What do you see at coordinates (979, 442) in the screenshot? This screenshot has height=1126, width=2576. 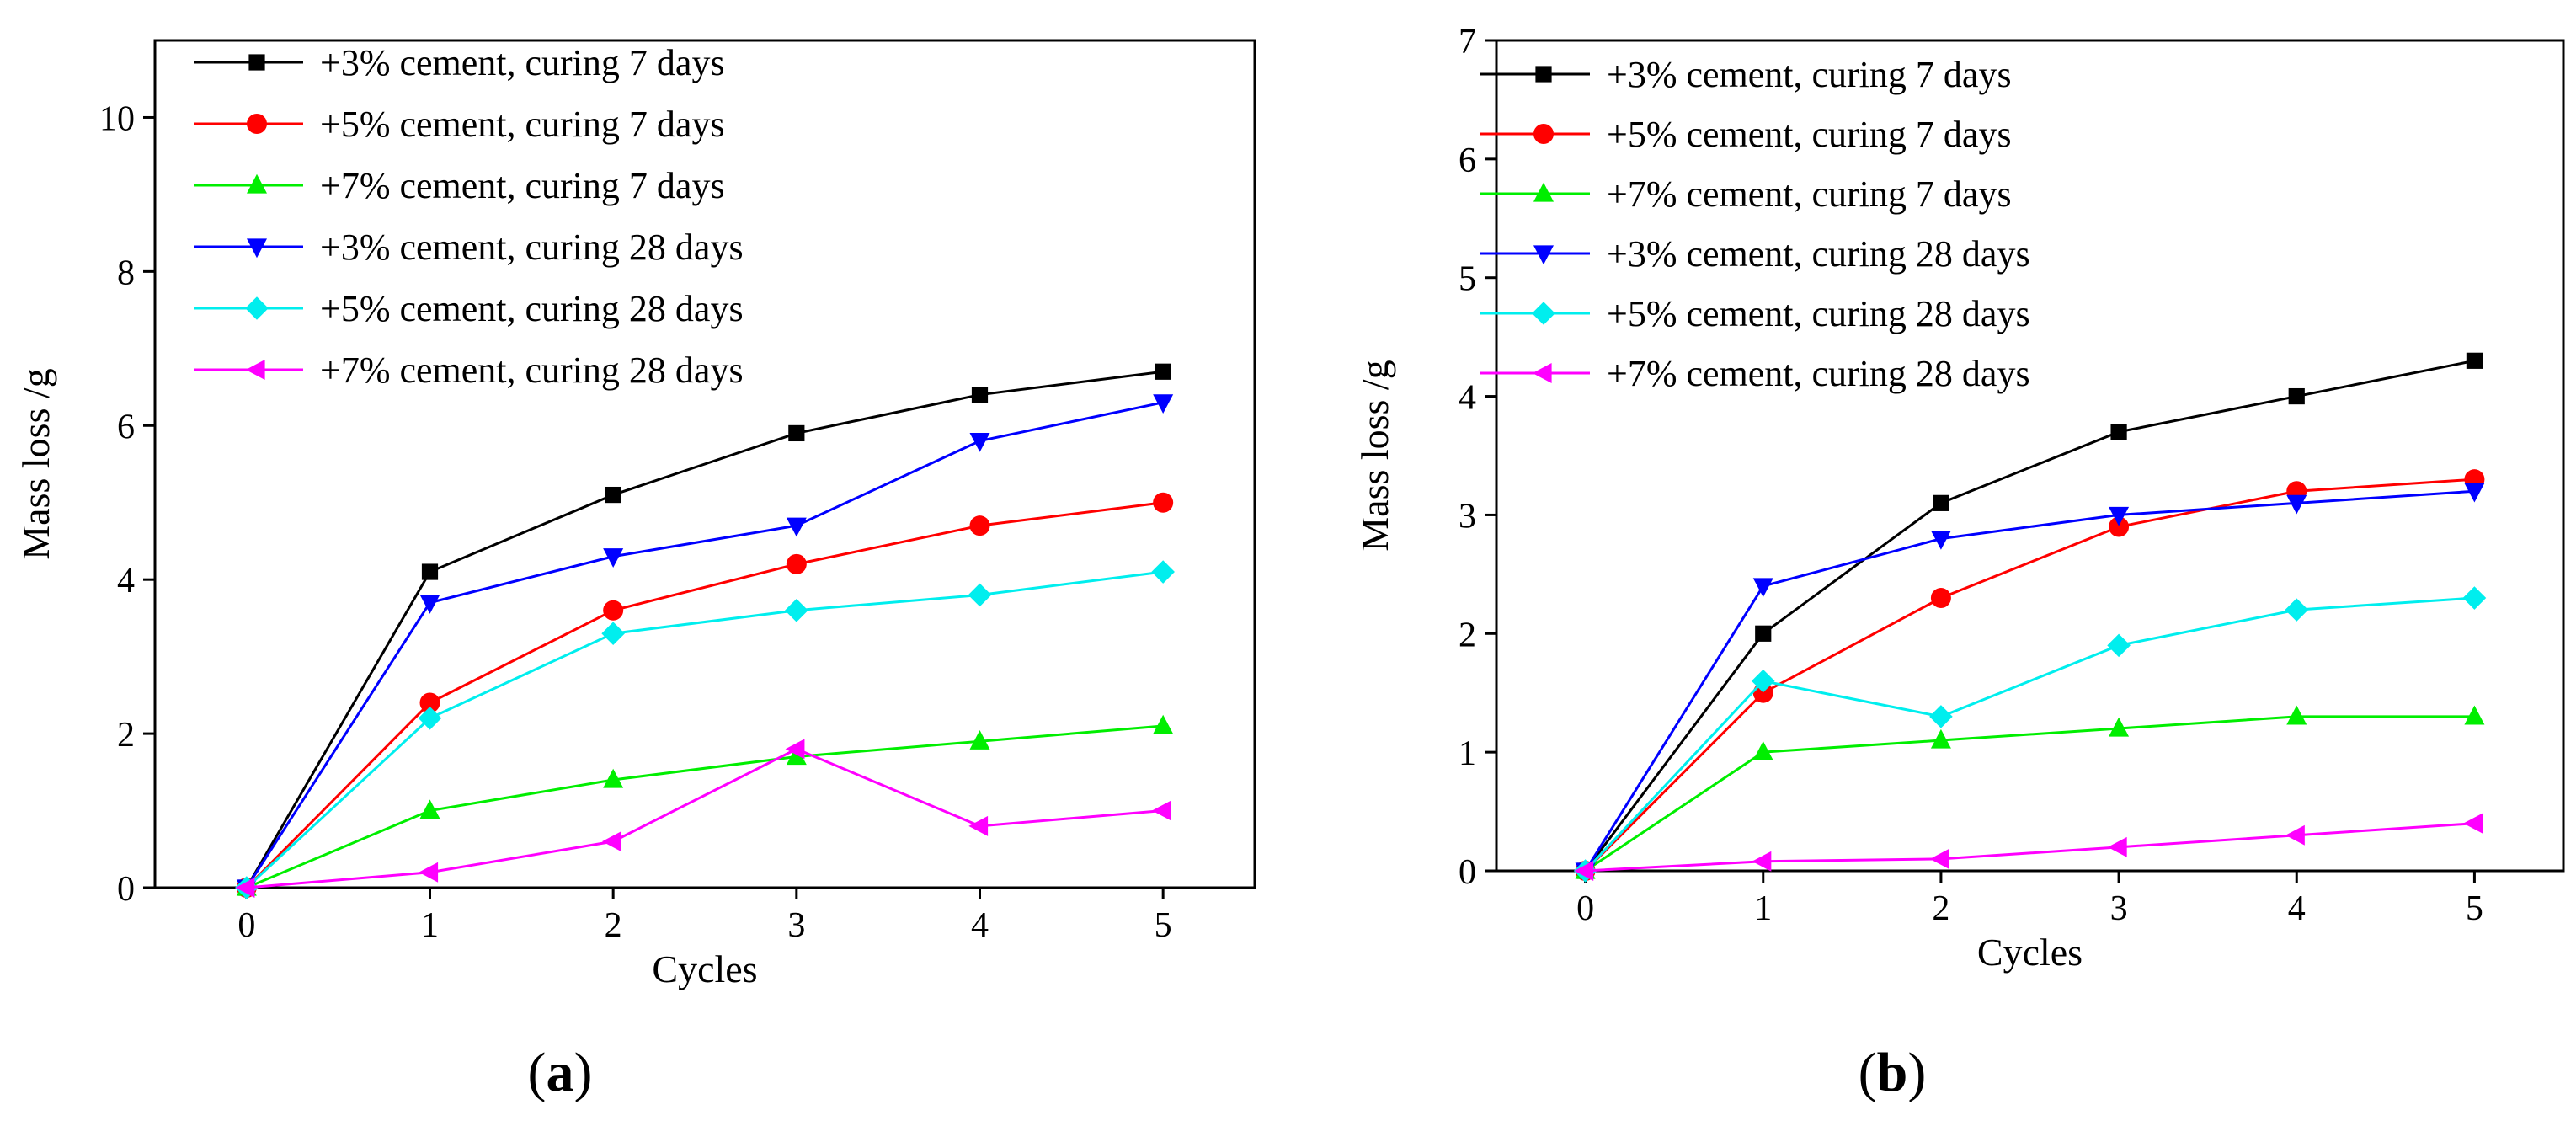 I see `data-point-s4-x4` at bounding box center [979, 442].